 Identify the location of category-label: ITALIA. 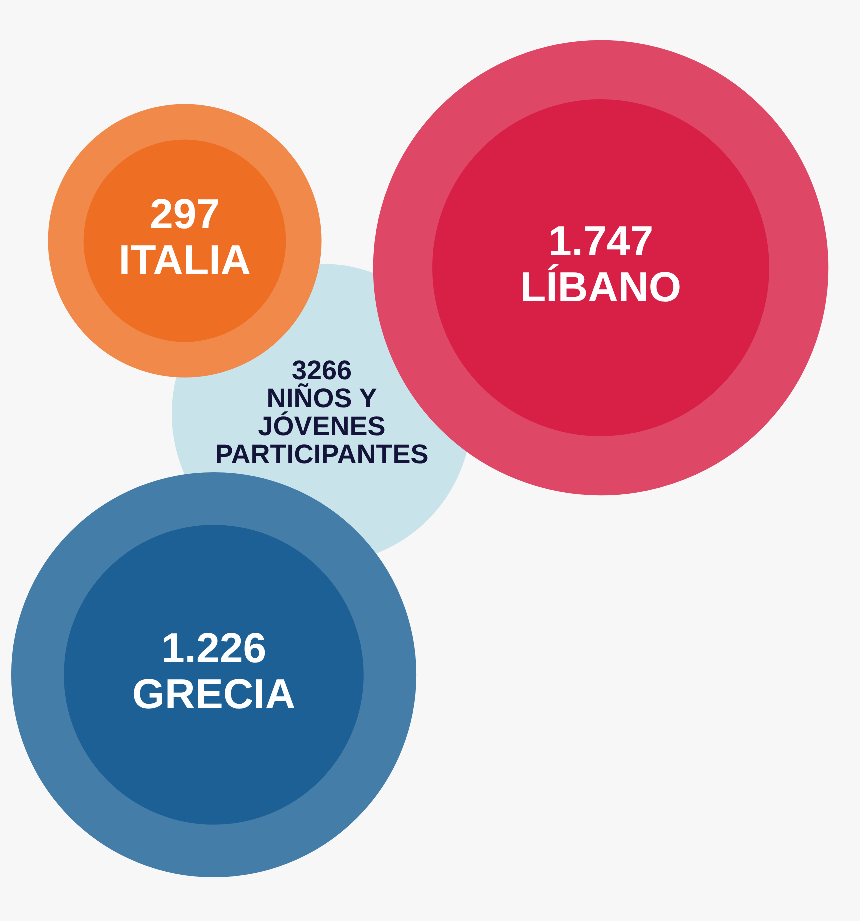
(185, 260).